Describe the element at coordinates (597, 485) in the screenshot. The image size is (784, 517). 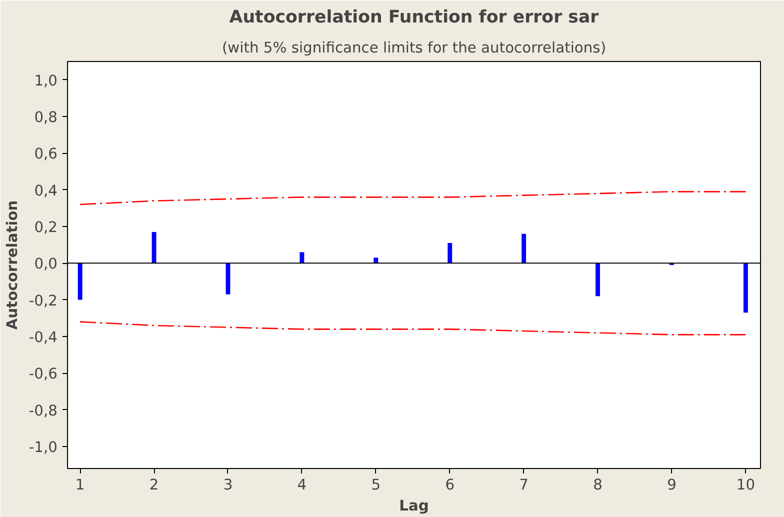
I see `x-tick-label: 8` at that location.